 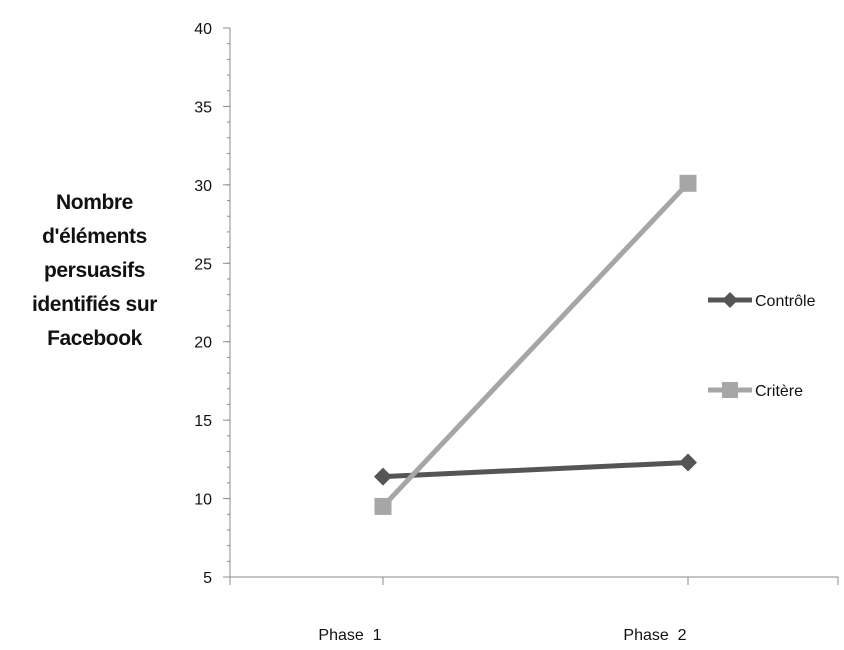 What do you see at coordinates (779, 391) in the screenshot?
I see `legend-label-1: Critère` at bounding box center [779, 391].